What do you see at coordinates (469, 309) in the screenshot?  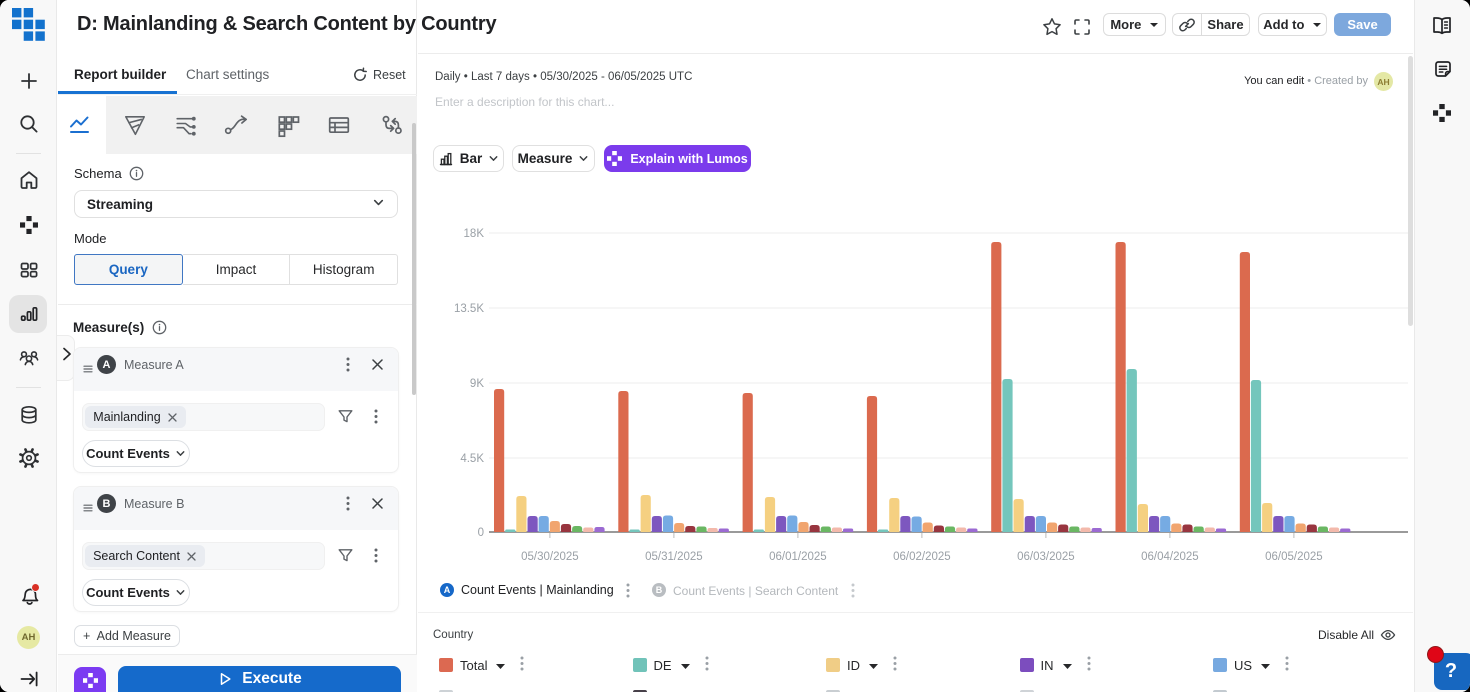 I see `svg-text: 13.5K` at bounding box center [469, 309].